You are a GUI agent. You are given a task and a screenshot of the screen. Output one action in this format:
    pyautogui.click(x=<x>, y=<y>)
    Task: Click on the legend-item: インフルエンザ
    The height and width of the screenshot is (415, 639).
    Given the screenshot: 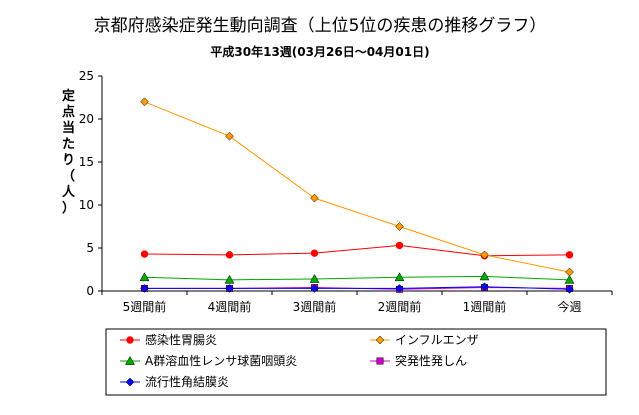 What is the action you would take?
    pyautogui.click(x=424, y=340)
    